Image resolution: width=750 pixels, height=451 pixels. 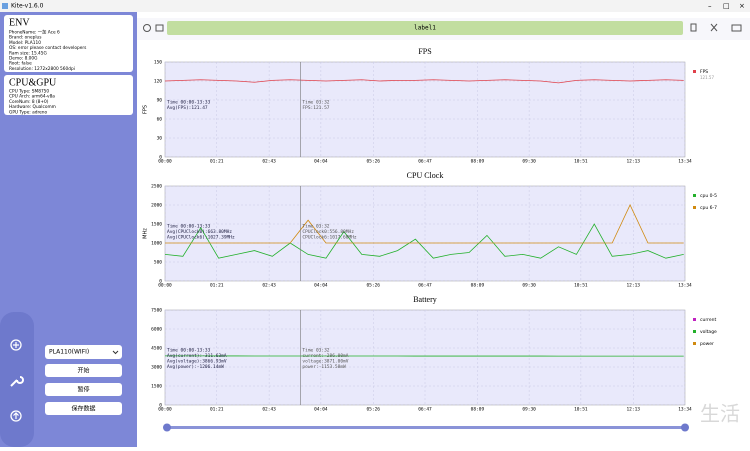 I want to click on note: Avg(power):-1206.14mW, so click(x=195, y=367).